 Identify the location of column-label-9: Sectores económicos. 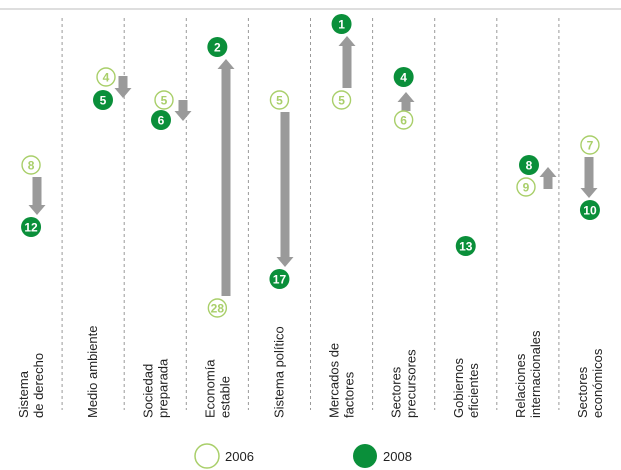
(590, 383).